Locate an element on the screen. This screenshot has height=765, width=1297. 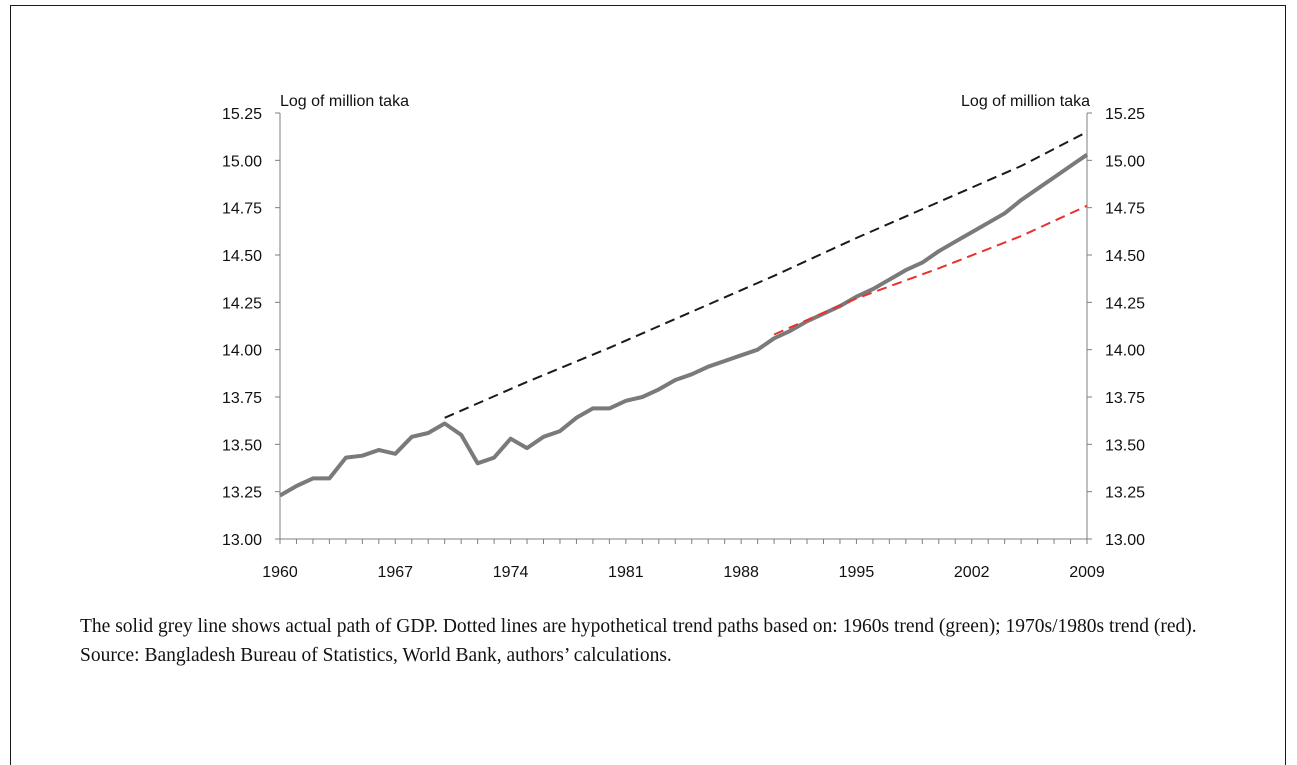
y-tick-label-right: 13.25 is located at coordinates (1125, 493).